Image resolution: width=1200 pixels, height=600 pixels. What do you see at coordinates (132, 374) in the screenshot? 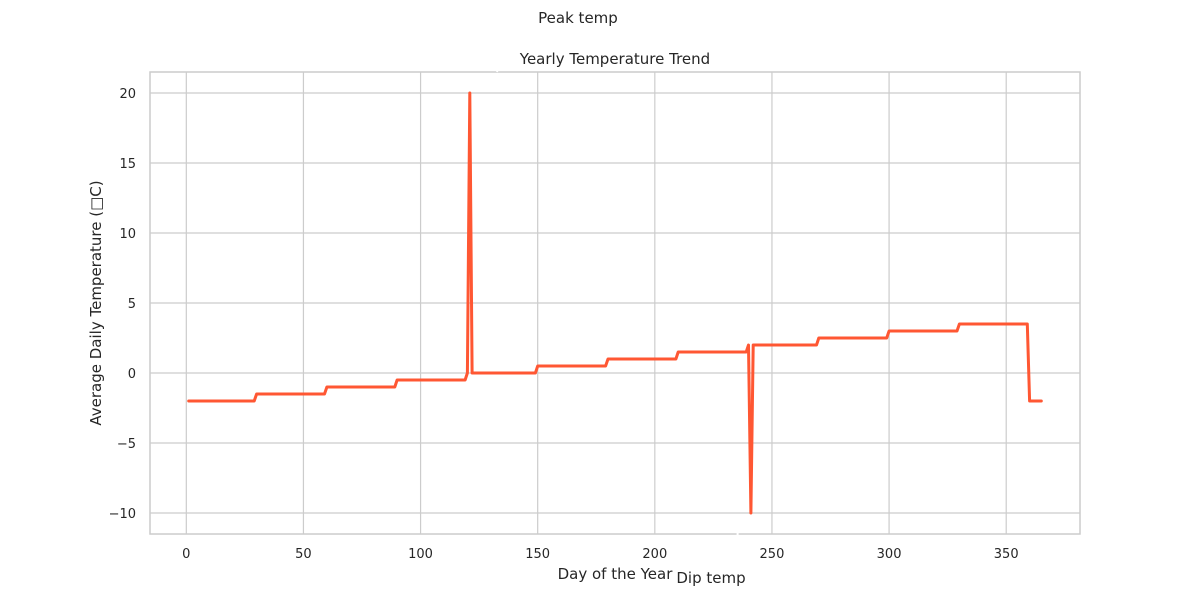
I see `y-tick-label: 0` at bounding box center [132, 374].